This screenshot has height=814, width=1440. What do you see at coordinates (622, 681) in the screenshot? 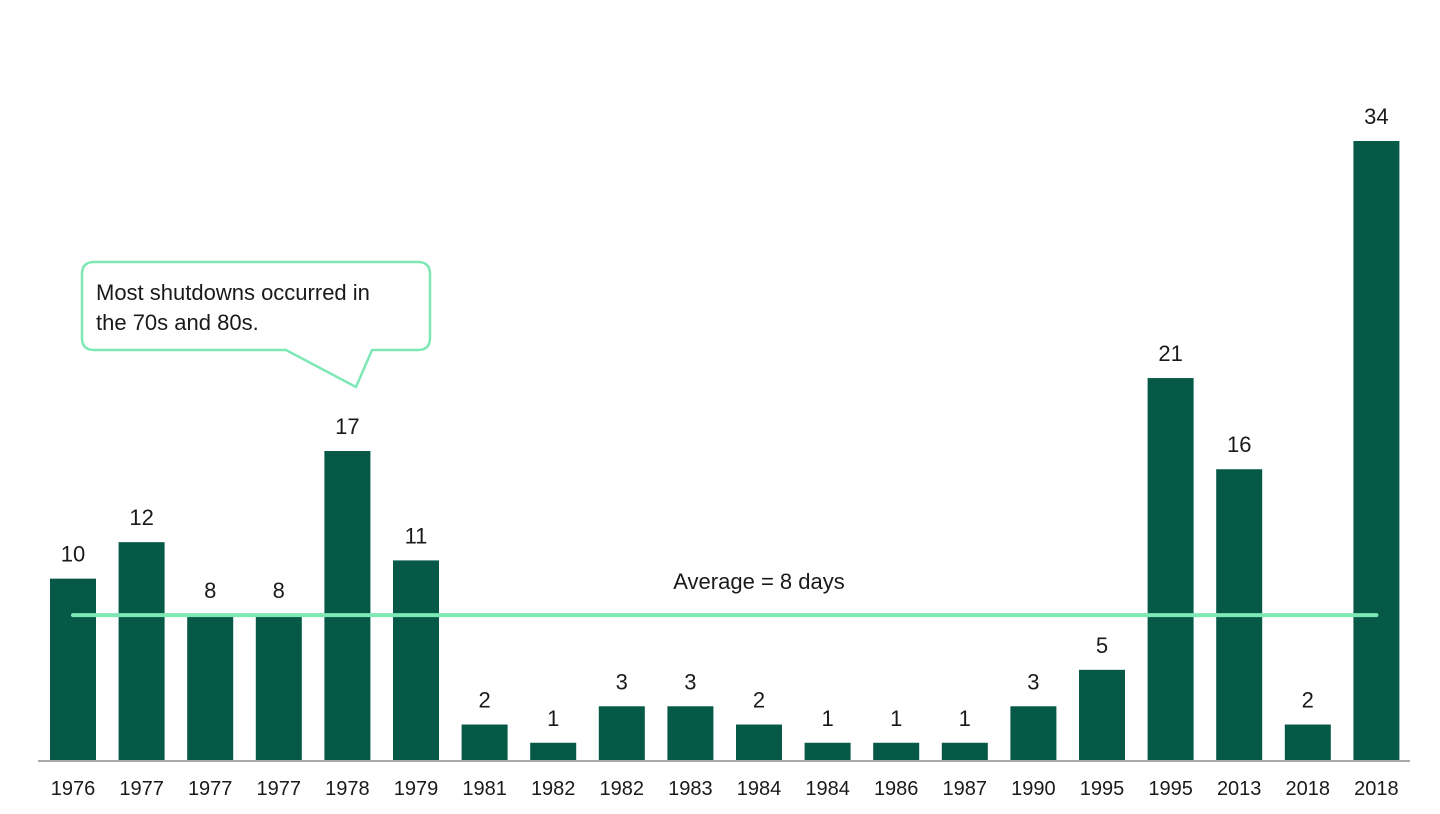
I see `bar-value-label-8: 3` at bounding box center [622, 681].